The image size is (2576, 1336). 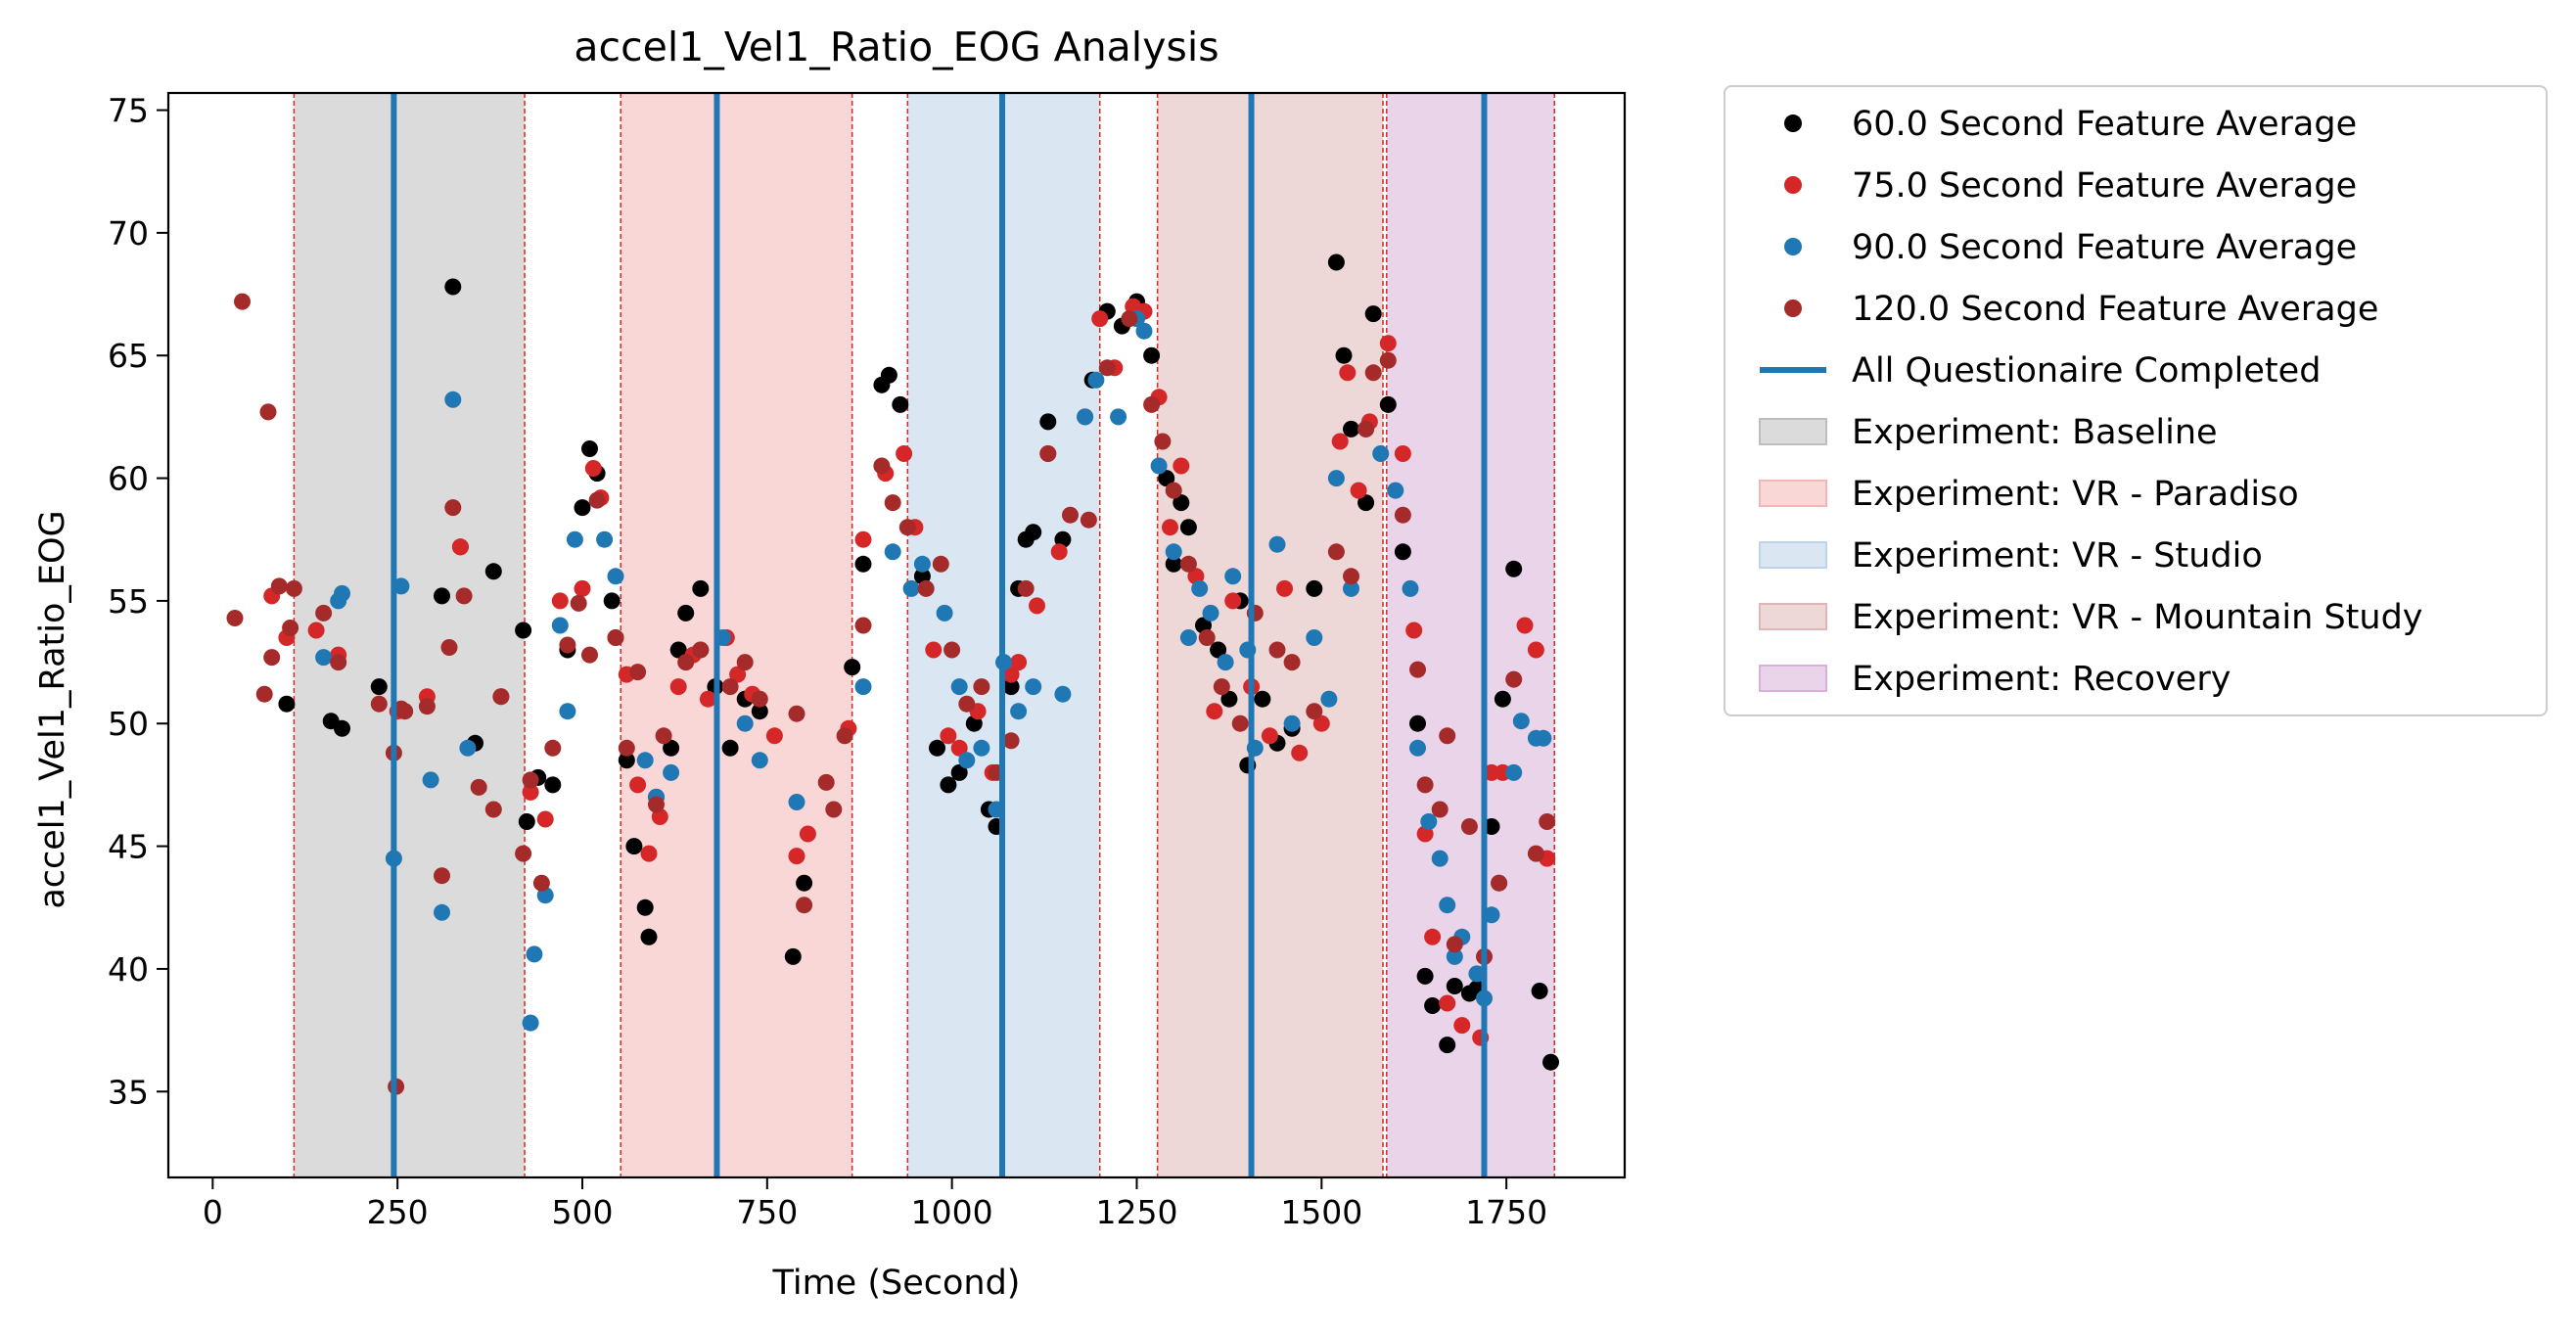 What do you see at coordinates (2104, 186) in the screenshot?
I see `legend-label-s2: 75.0 Second Feature Average` at bounding box center [2104, 186].